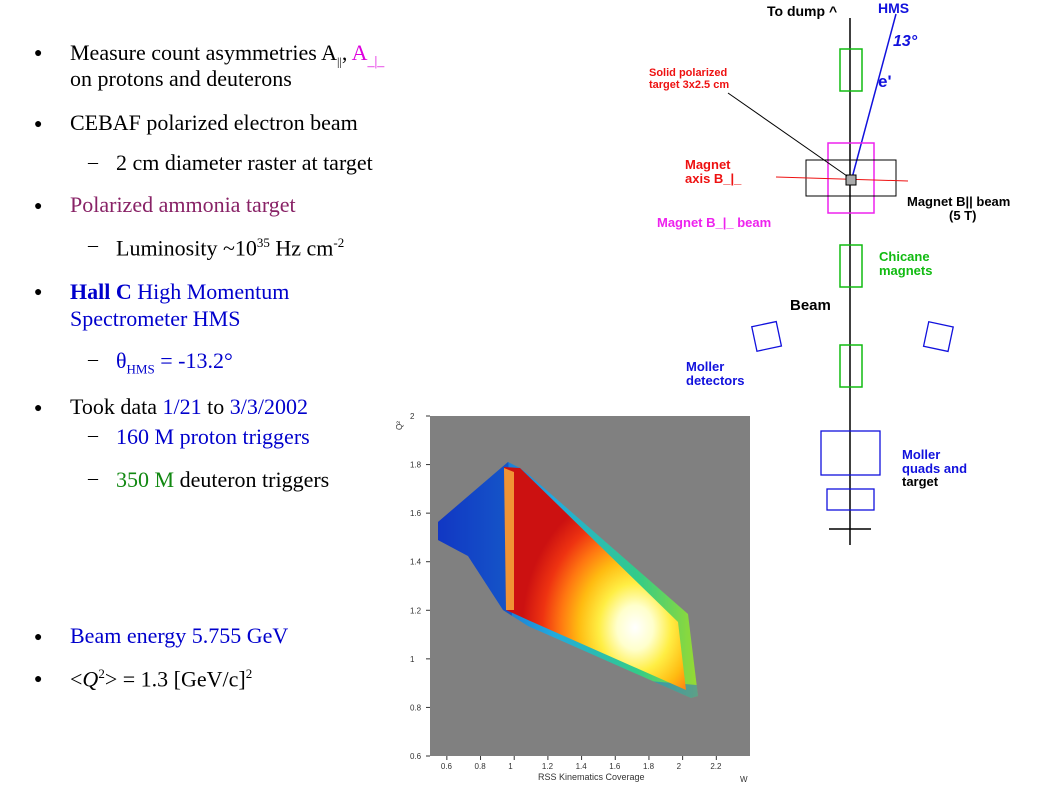 Image resolution: width=1058 pixels, height=798 pixels. I want to click on x-tick-label: 1.4, so click(582, 766).